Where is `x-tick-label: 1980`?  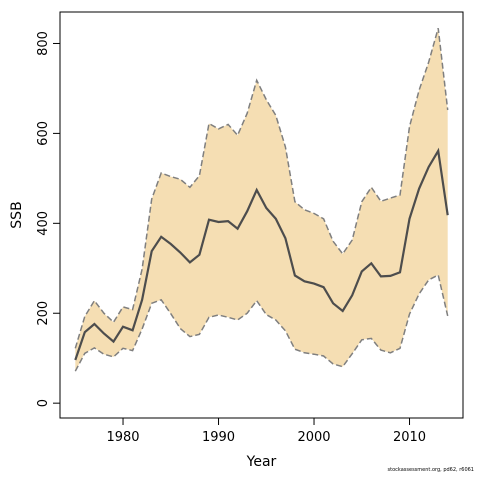
x-tick-label: 1980 is located at coordinates (122, 437).